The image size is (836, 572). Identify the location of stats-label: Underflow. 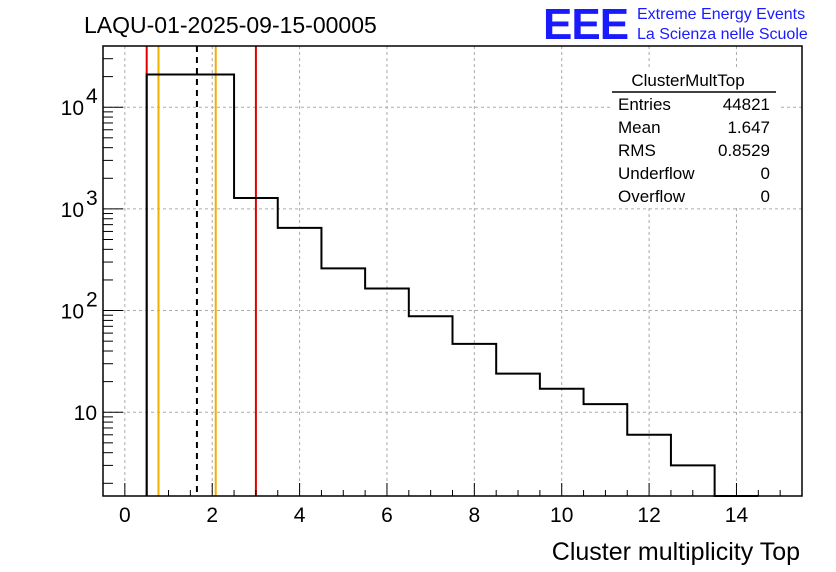
(656, 173).